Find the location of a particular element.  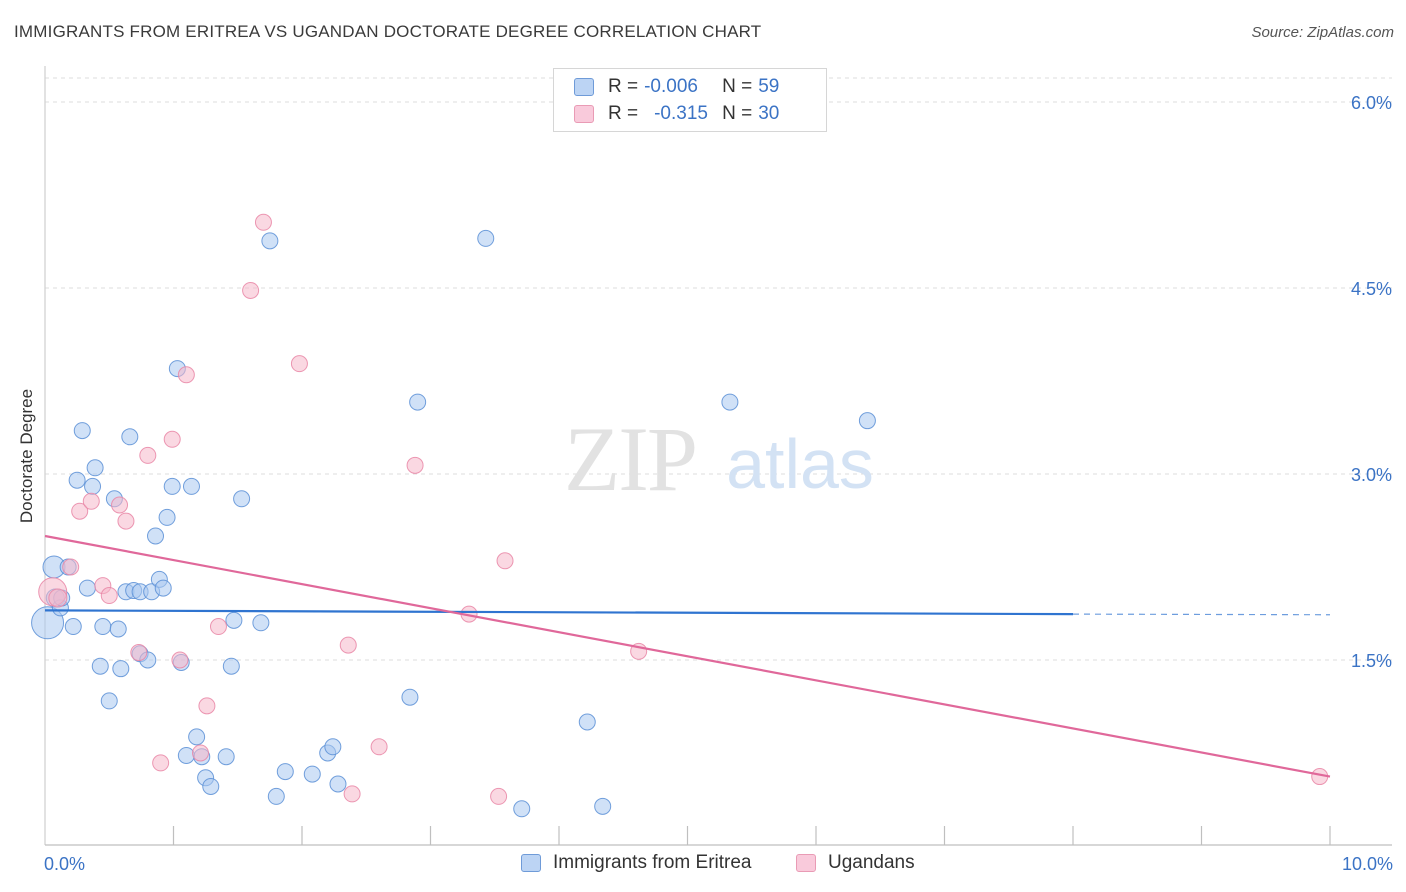

y-tick-label: 3.0% is located at coordinates (1371, 475).